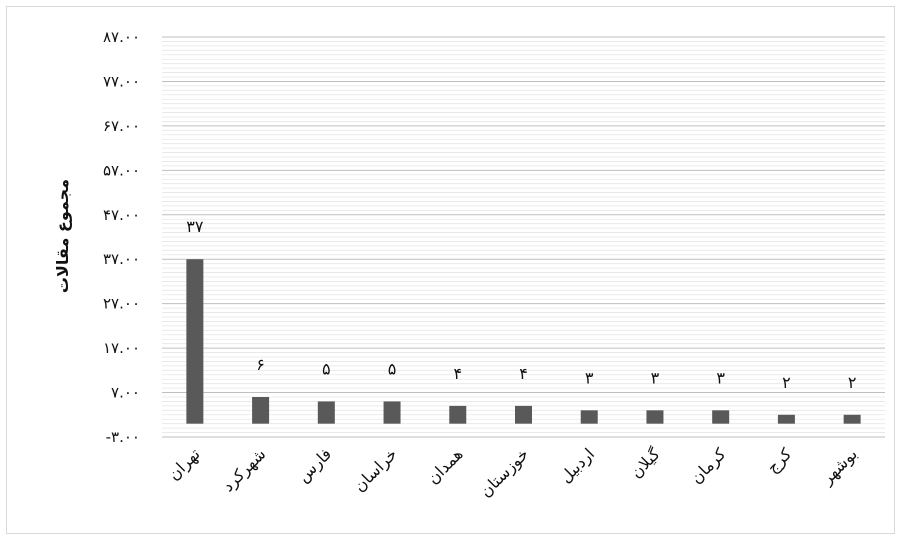 This screenshot has width=901, height=540. Describe the element at coordinates (444, 465) in the screenshot. I see `category-label: همدان` at that location.